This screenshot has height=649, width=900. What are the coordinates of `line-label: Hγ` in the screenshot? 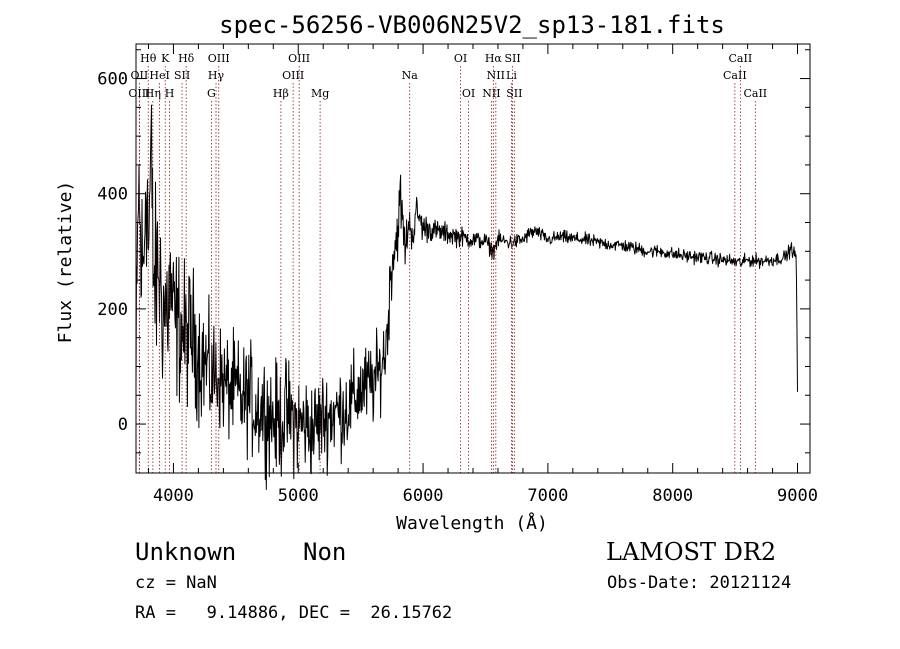 It's located at (216, 75).